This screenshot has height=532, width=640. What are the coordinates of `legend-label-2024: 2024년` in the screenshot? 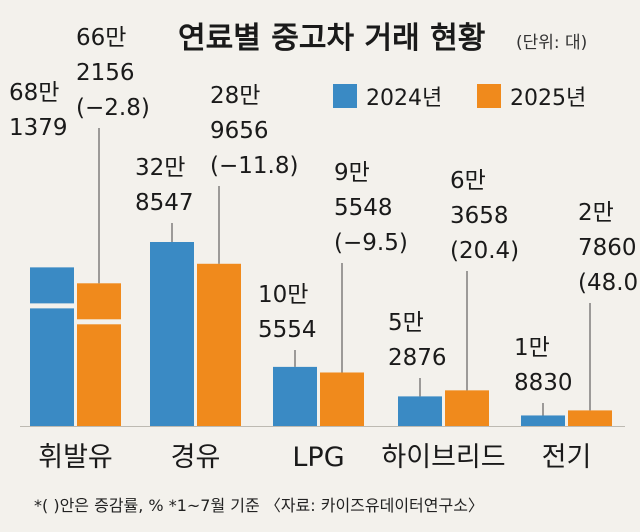 It's located at (404, 98).